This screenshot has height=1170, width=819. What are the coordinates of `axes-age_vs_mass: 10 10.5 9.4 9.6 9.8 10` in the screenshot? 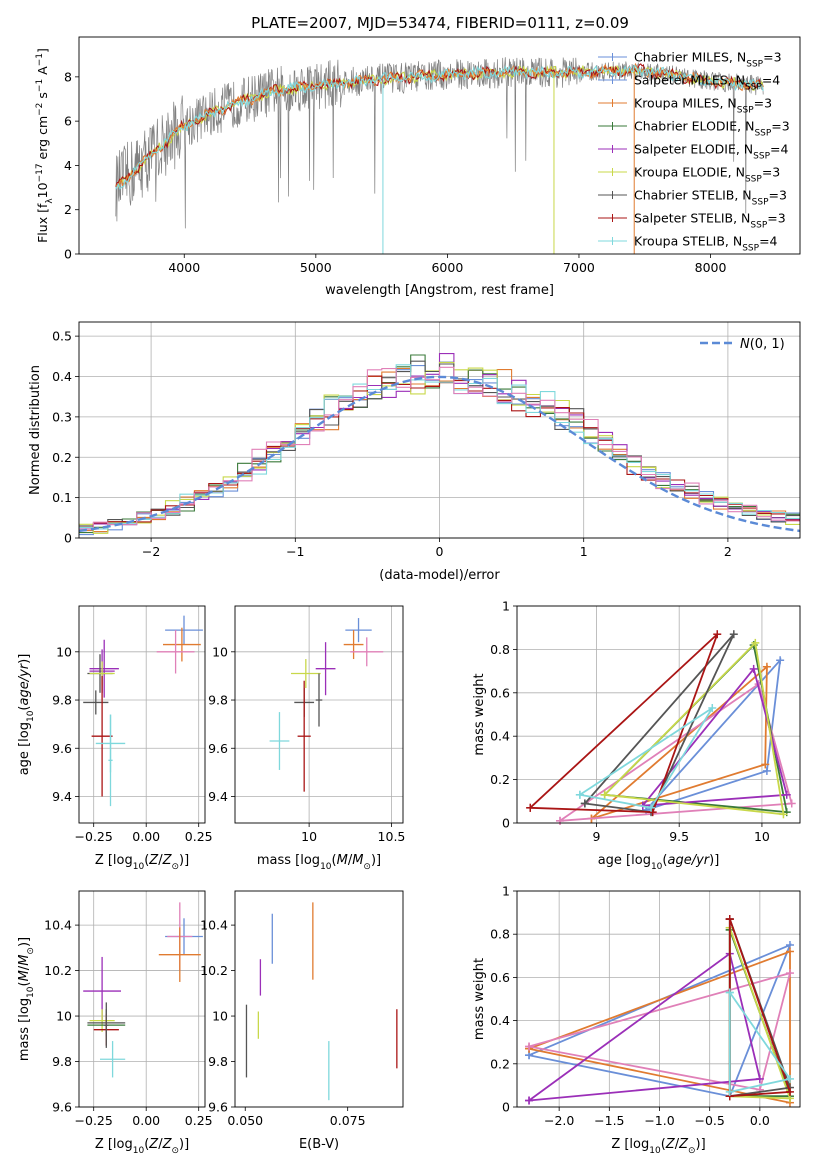 It's located at (306, 725).